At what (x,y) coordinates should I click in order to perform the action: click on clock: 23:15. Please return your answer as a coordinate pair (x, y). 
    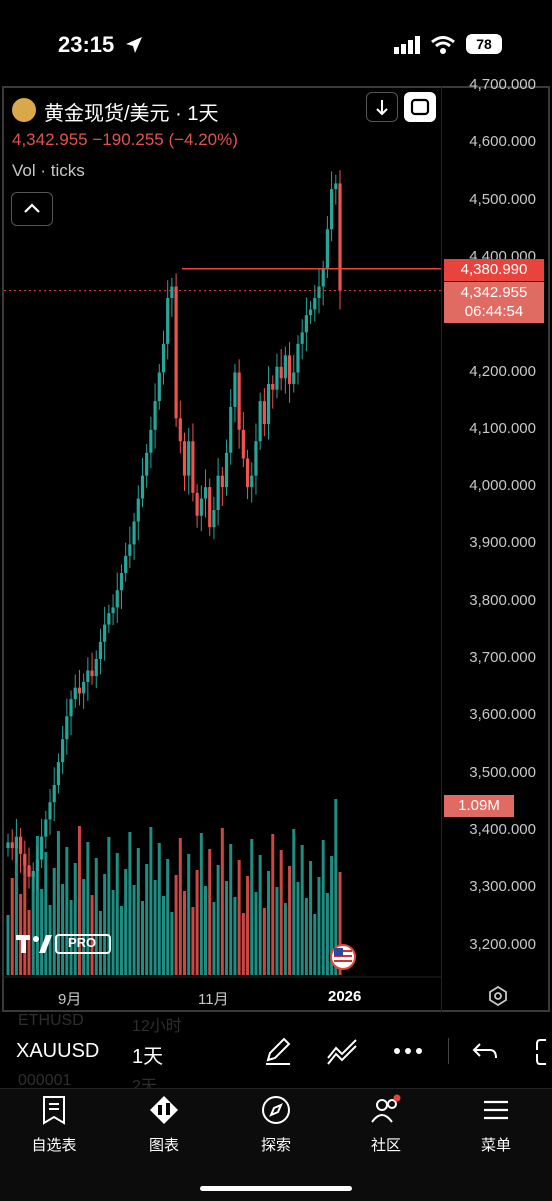
    Looking at the image, I should click on (86, 44).